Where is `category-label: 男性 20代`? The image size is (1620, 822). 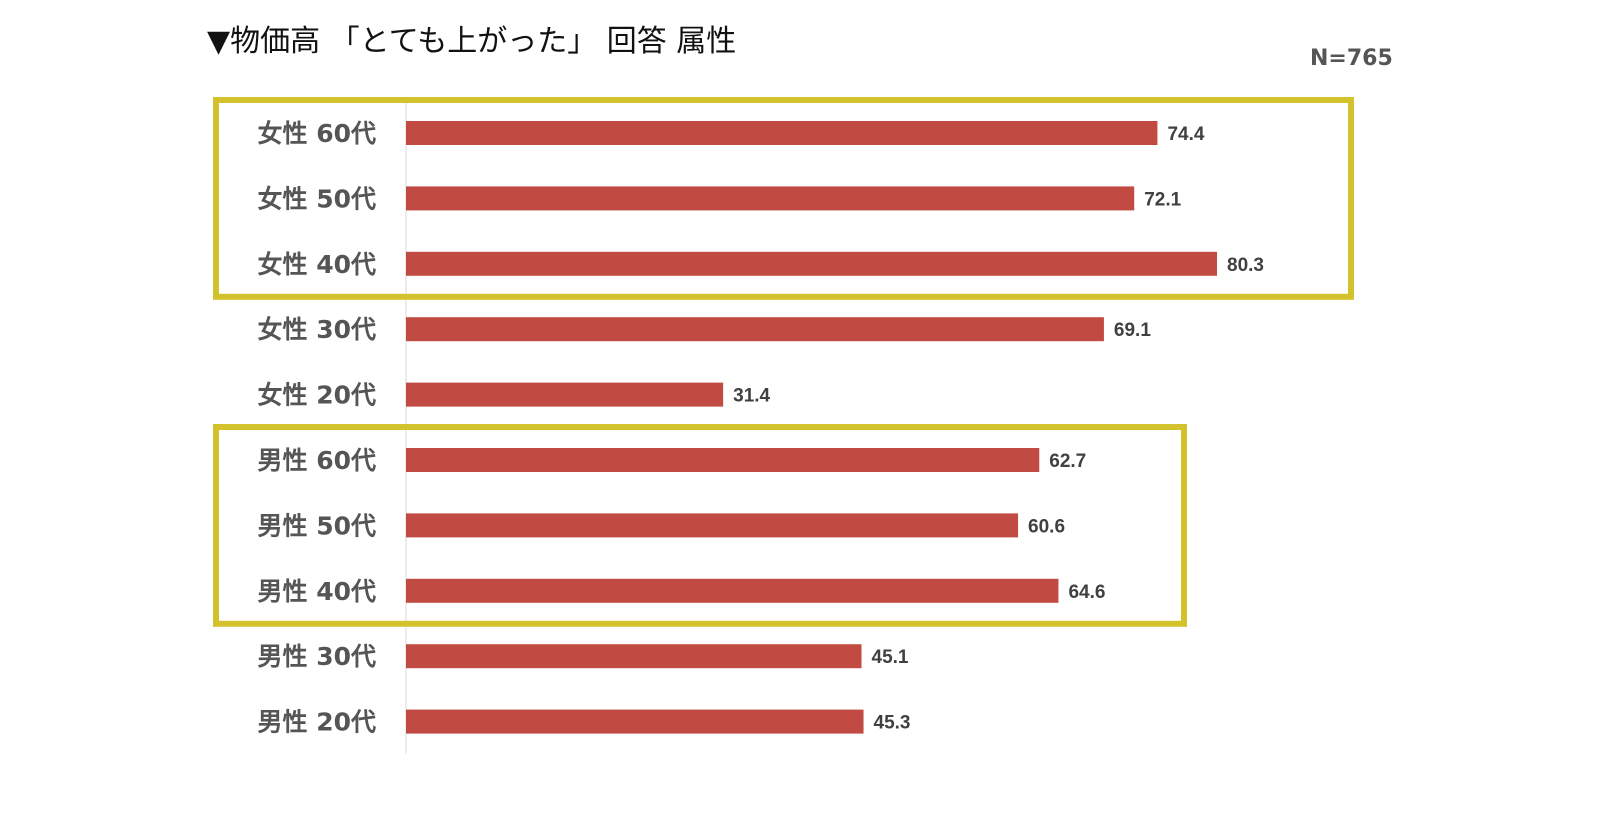 category-label: 男性 20代 is located at coordinates (317, 722).